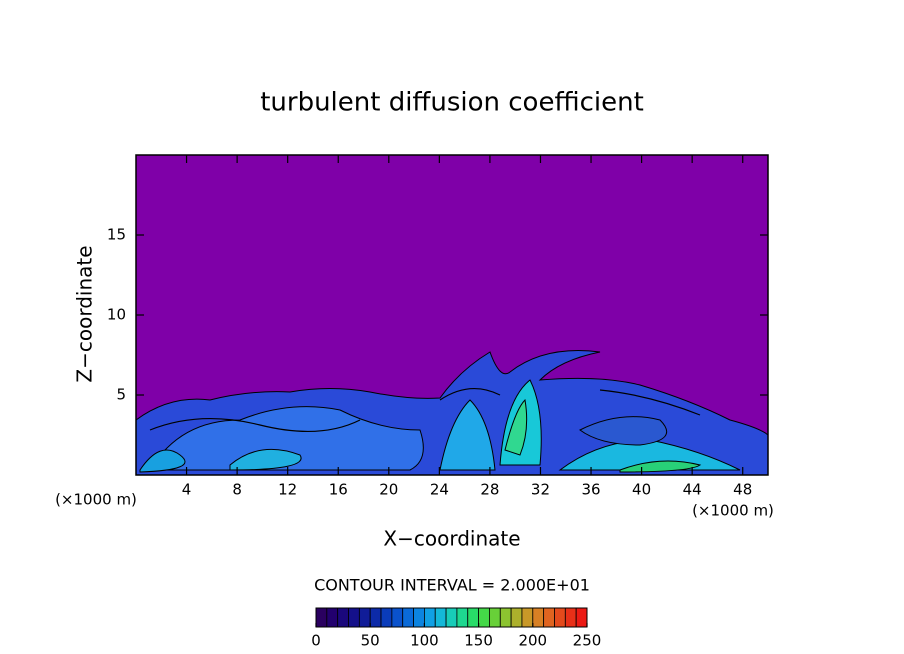 The width and height of the screenshot is (904, 654). Describe the element at coordinates (388, 490) in the screenshot. I see `x-tick-label: 20` at that location.